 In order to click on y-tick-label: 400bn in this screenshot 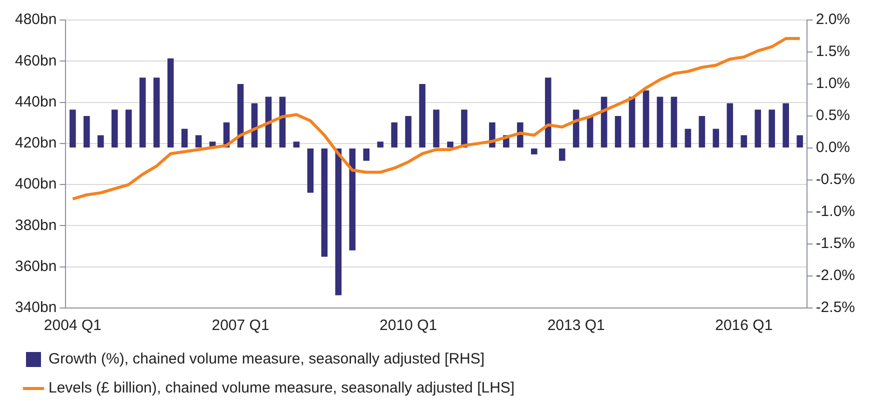, I will do `click(35, 184)`.